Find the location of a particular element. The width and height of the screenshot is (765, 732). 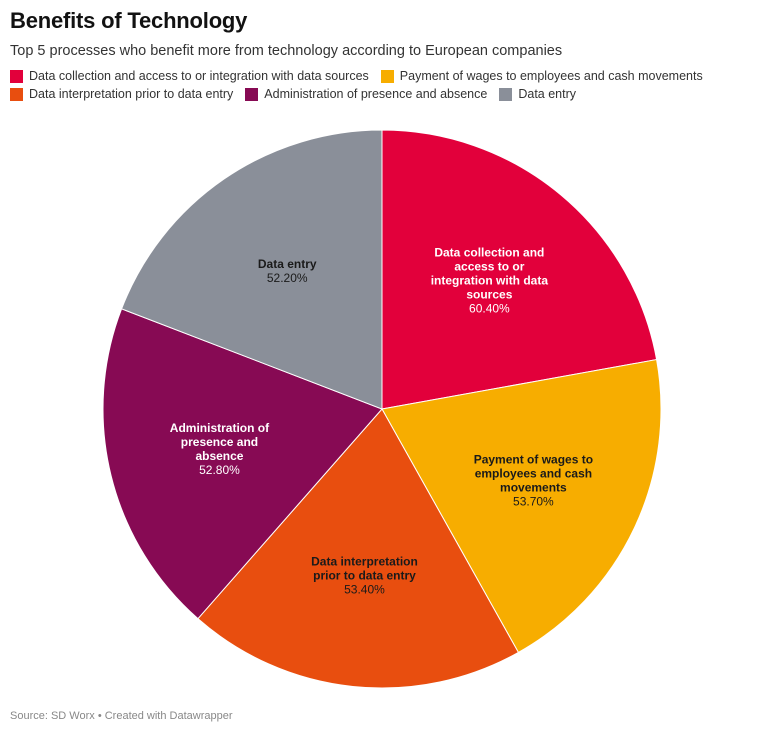

slice-label-name: Data collection and is located at coordinates (489, 253).